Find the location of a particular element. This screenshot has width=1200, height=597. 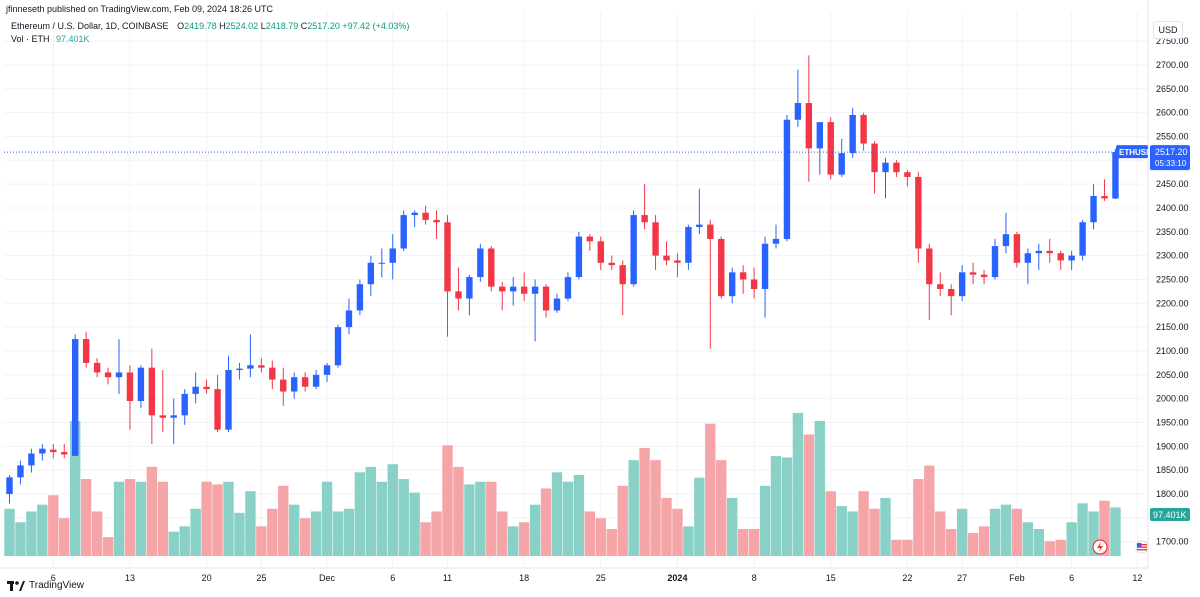

tradingview-logo-text: TradingView is located at coordinates (57, 585).